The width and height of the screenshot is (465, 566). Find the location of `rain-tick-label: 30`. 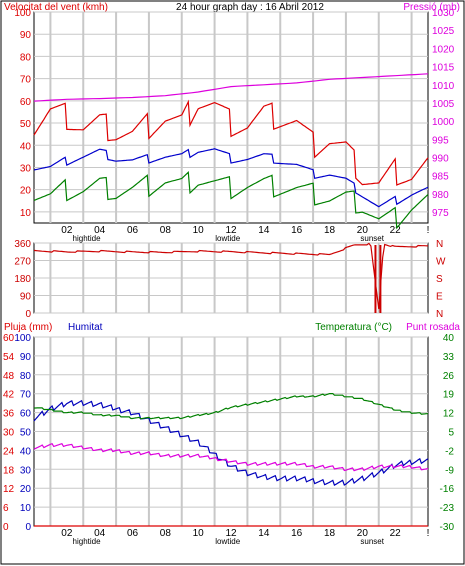

rain-tick-label: 30 is located at coordinates (9, 433).